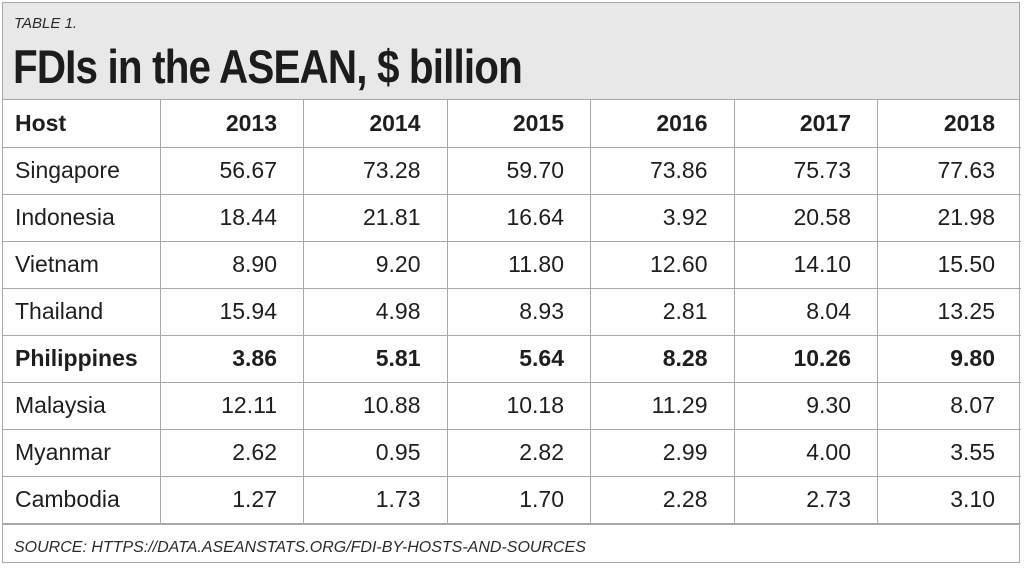 The image size is (1024, 571). What do you see at coordinates (375, 358) in the screenshot?
I see `value-cell: 5.81` at bounding box center [375, 358].